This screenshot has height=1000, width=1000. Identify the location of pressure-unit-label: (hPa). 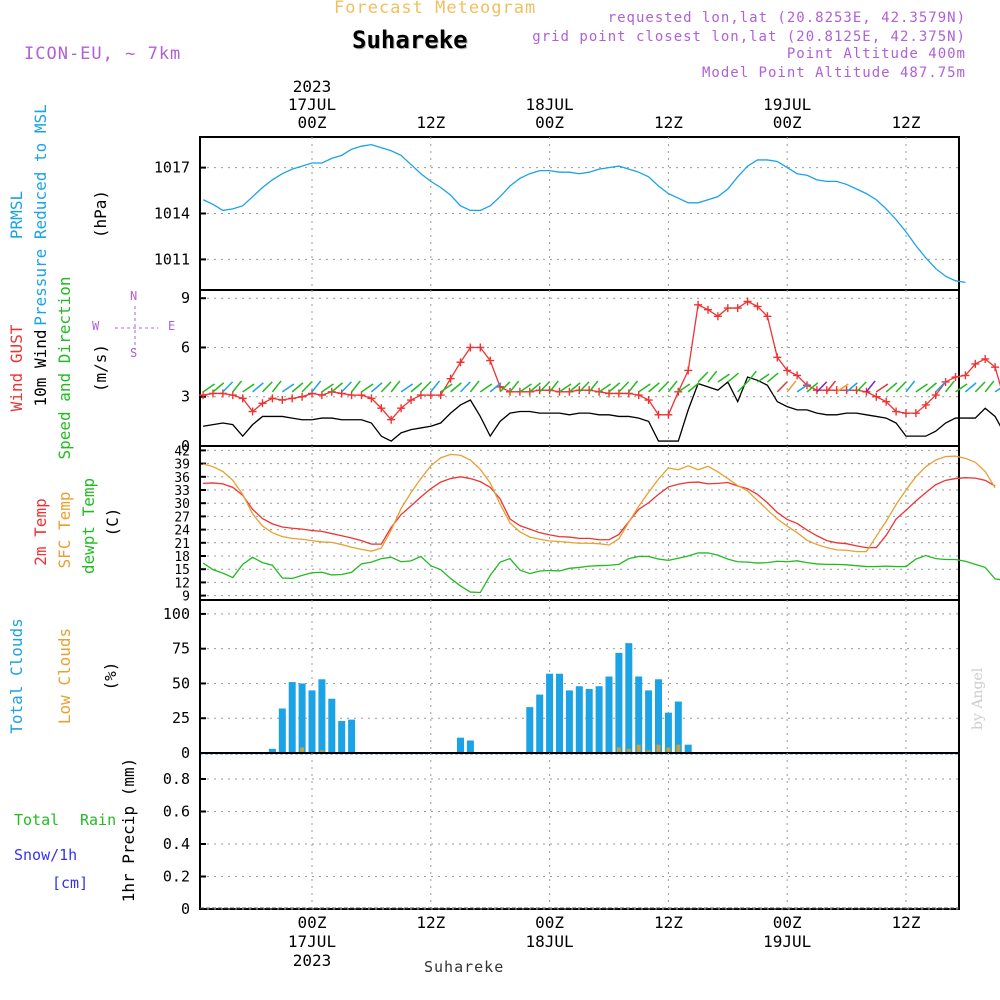
(100, 214).